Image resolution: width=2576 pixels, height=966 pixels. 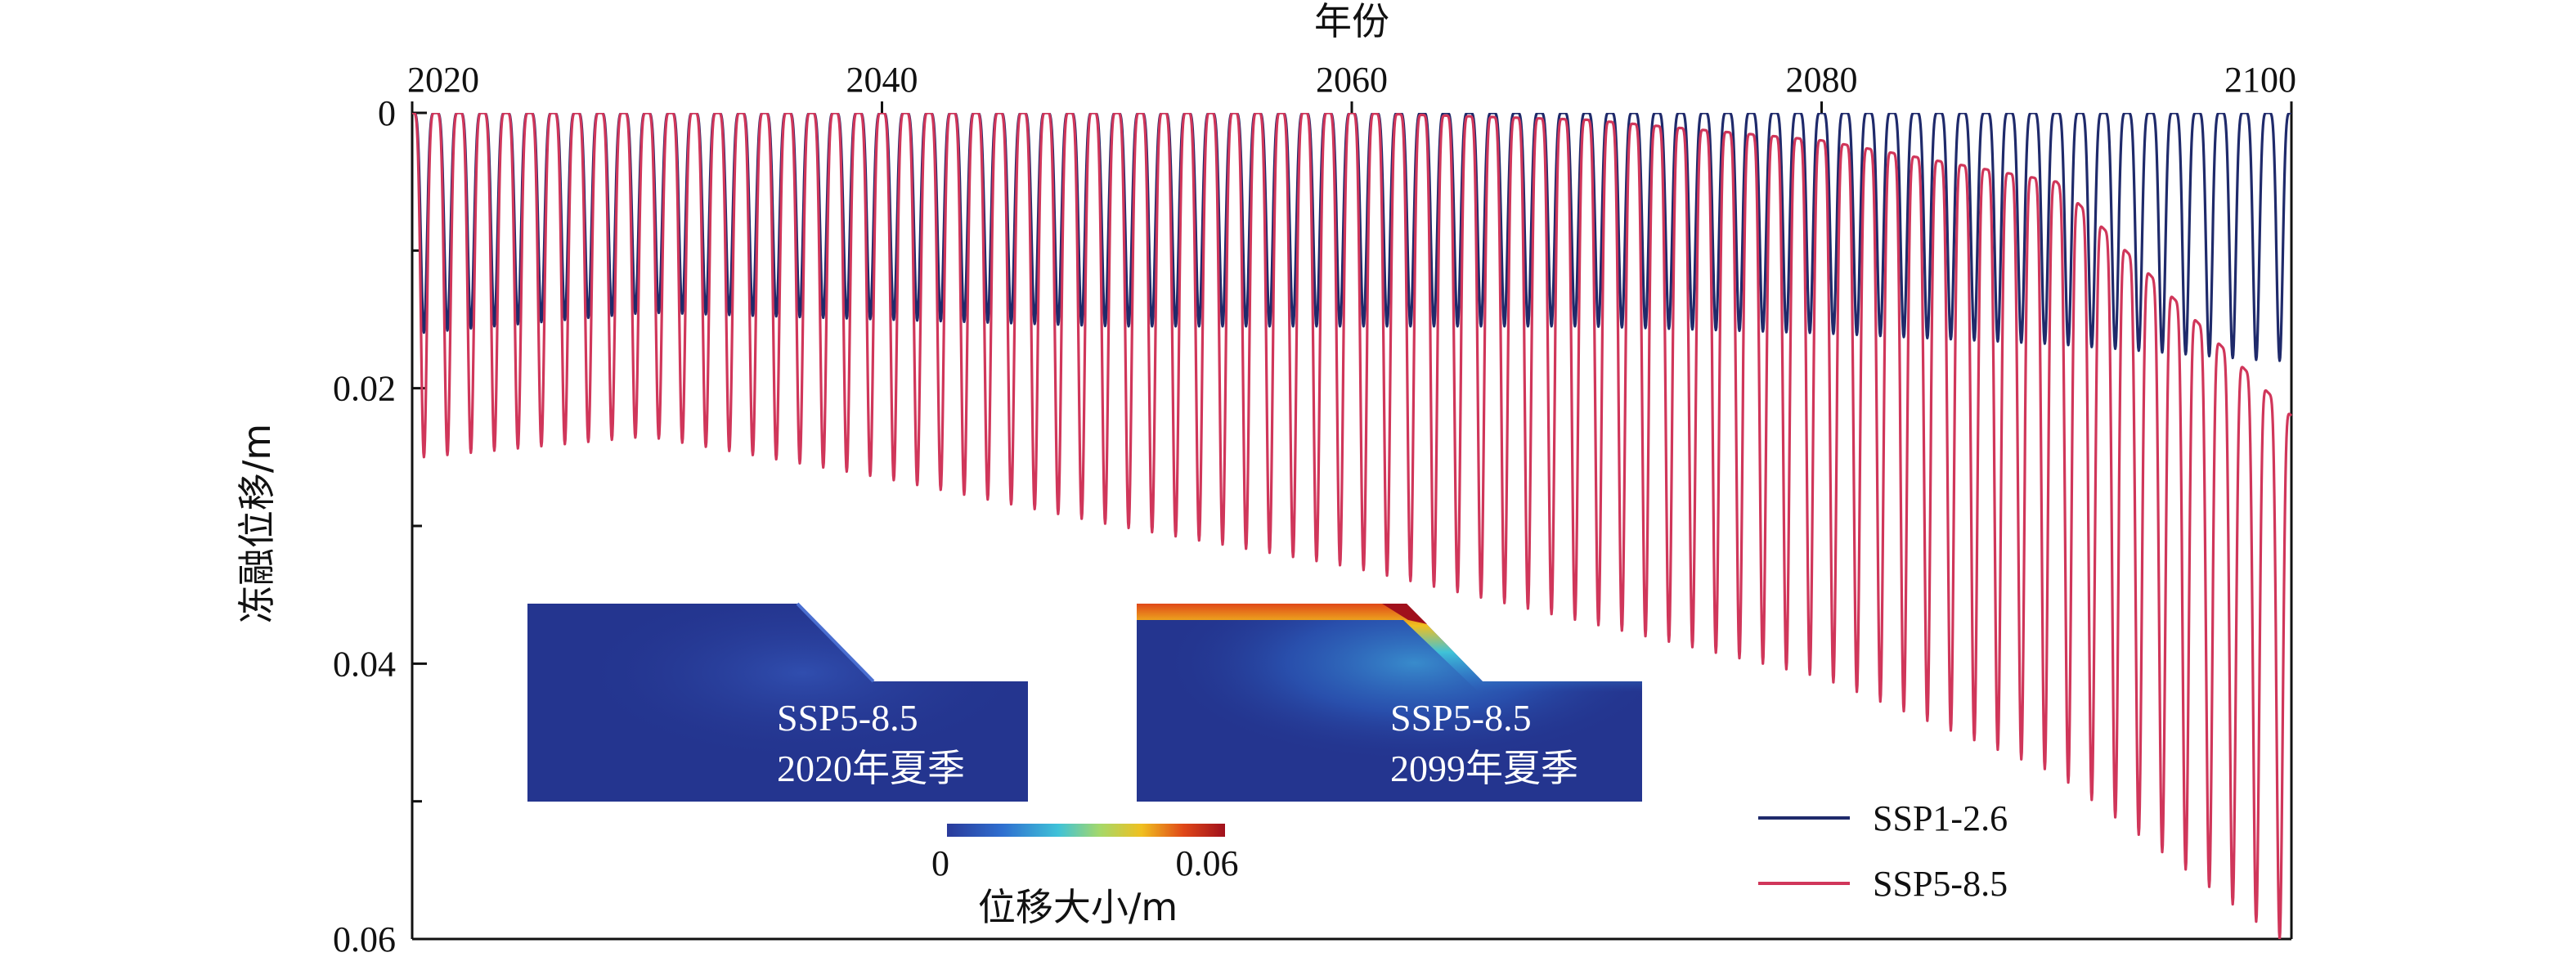 I want to click on x-axis: 2020 2040 2060 2080 2100, so click(x=1351, y=87).